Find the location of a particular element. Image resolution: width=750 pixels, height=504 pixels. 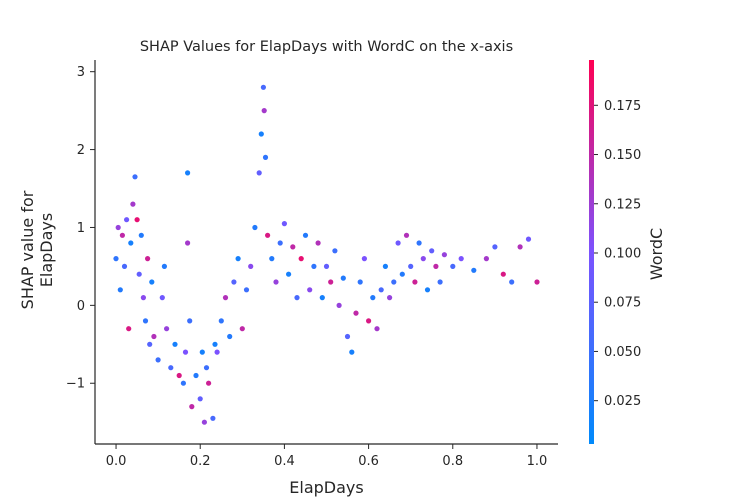

colorbar-tick-label: 0.100 is located at coordinates (622, 253).